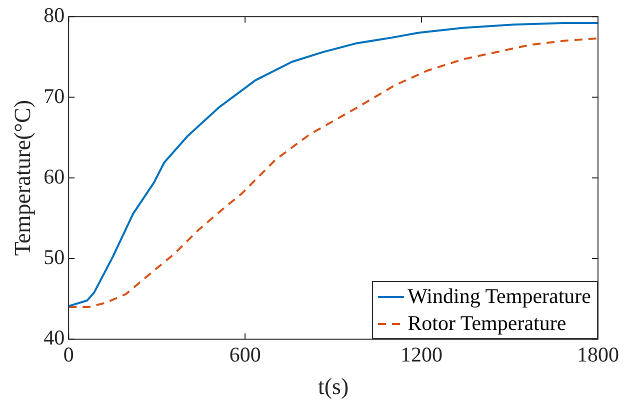  Describe the element at coordinates (54, 338) in the screenshot. I see `y-tick-label: 40` at that location.